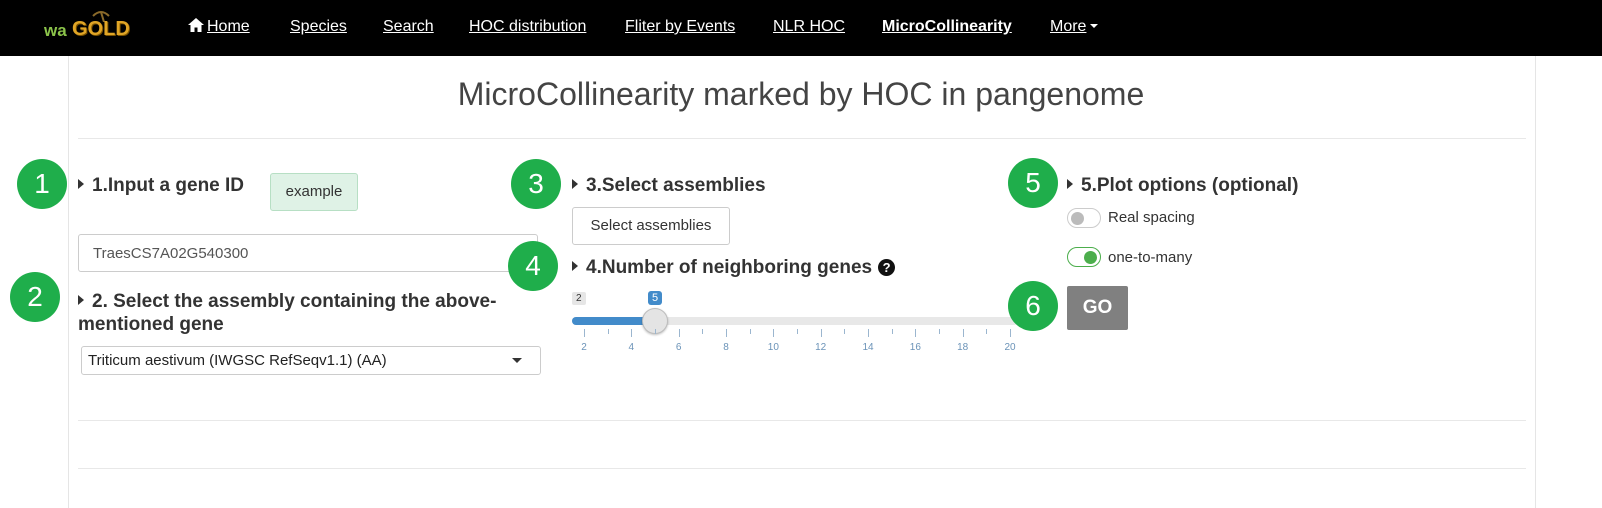 The width and height of the screenshot is (1602, 508). Describe the element at coordinates (42, 184) in the screenshot. I see `step-1-badge: 1` at that location.